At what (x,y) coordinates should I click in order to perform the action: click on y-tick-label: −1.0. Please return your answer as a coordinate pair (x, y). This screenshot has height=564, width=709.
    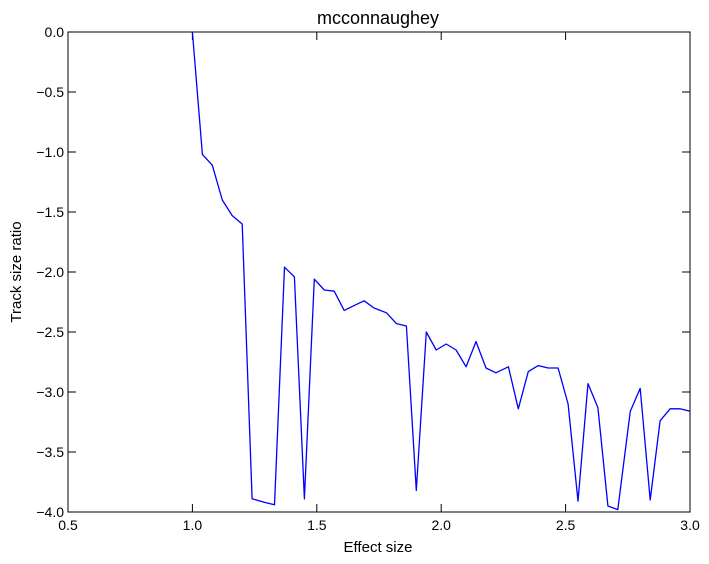
    Looking at the image, I should click on (50, 152).